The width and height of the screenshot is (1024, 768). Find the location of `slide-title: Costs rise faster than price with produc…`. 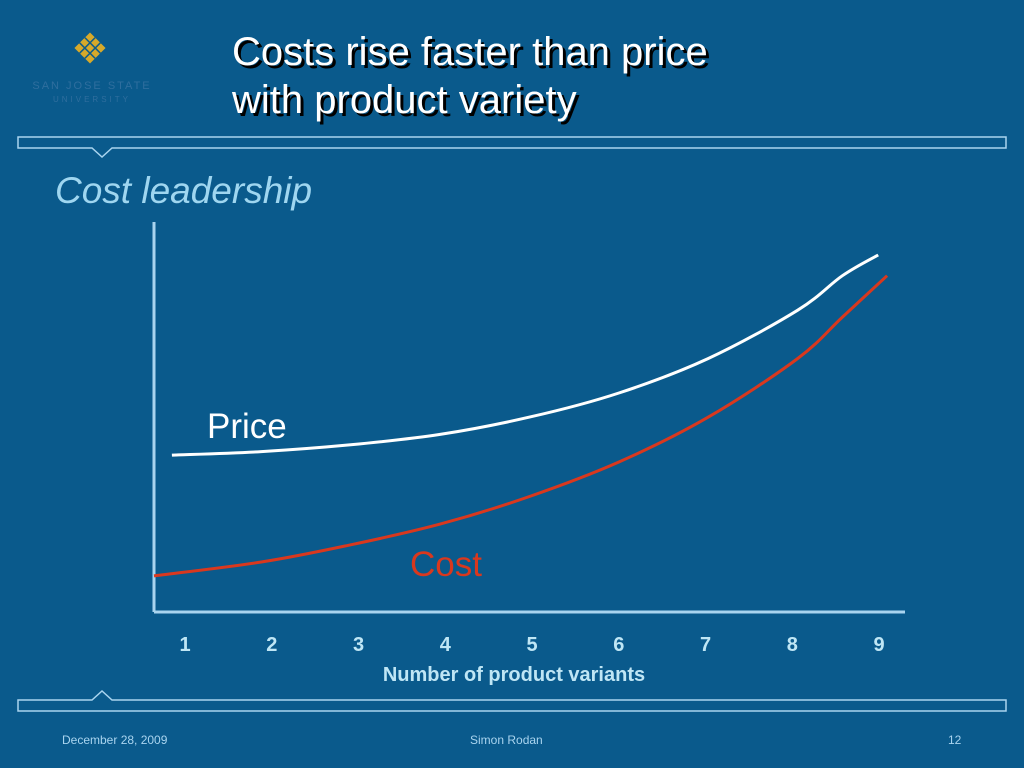

slide-title: Costs rise faster than price with produc… is located at coordinates (470, 76).